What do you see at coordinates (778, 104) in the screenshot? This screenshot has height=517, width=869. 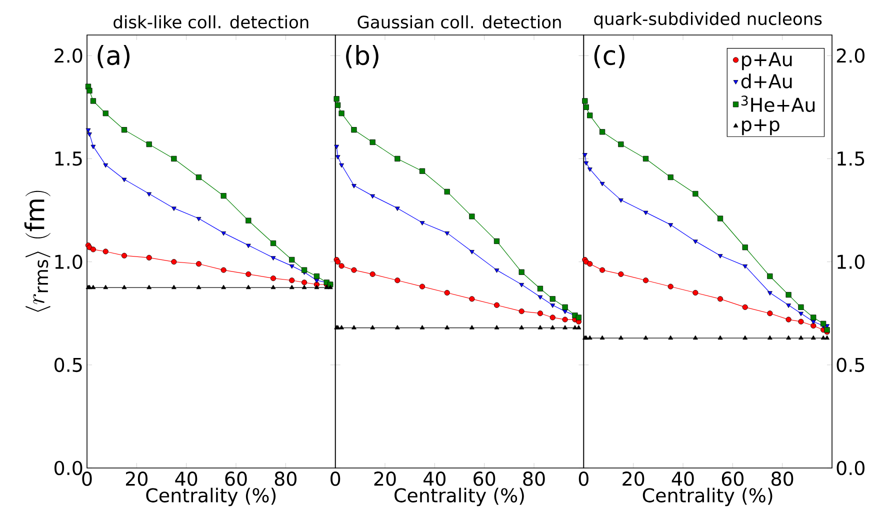 I see `legend-label: $^{3}$He+Au` at bounding box center [778, 104].